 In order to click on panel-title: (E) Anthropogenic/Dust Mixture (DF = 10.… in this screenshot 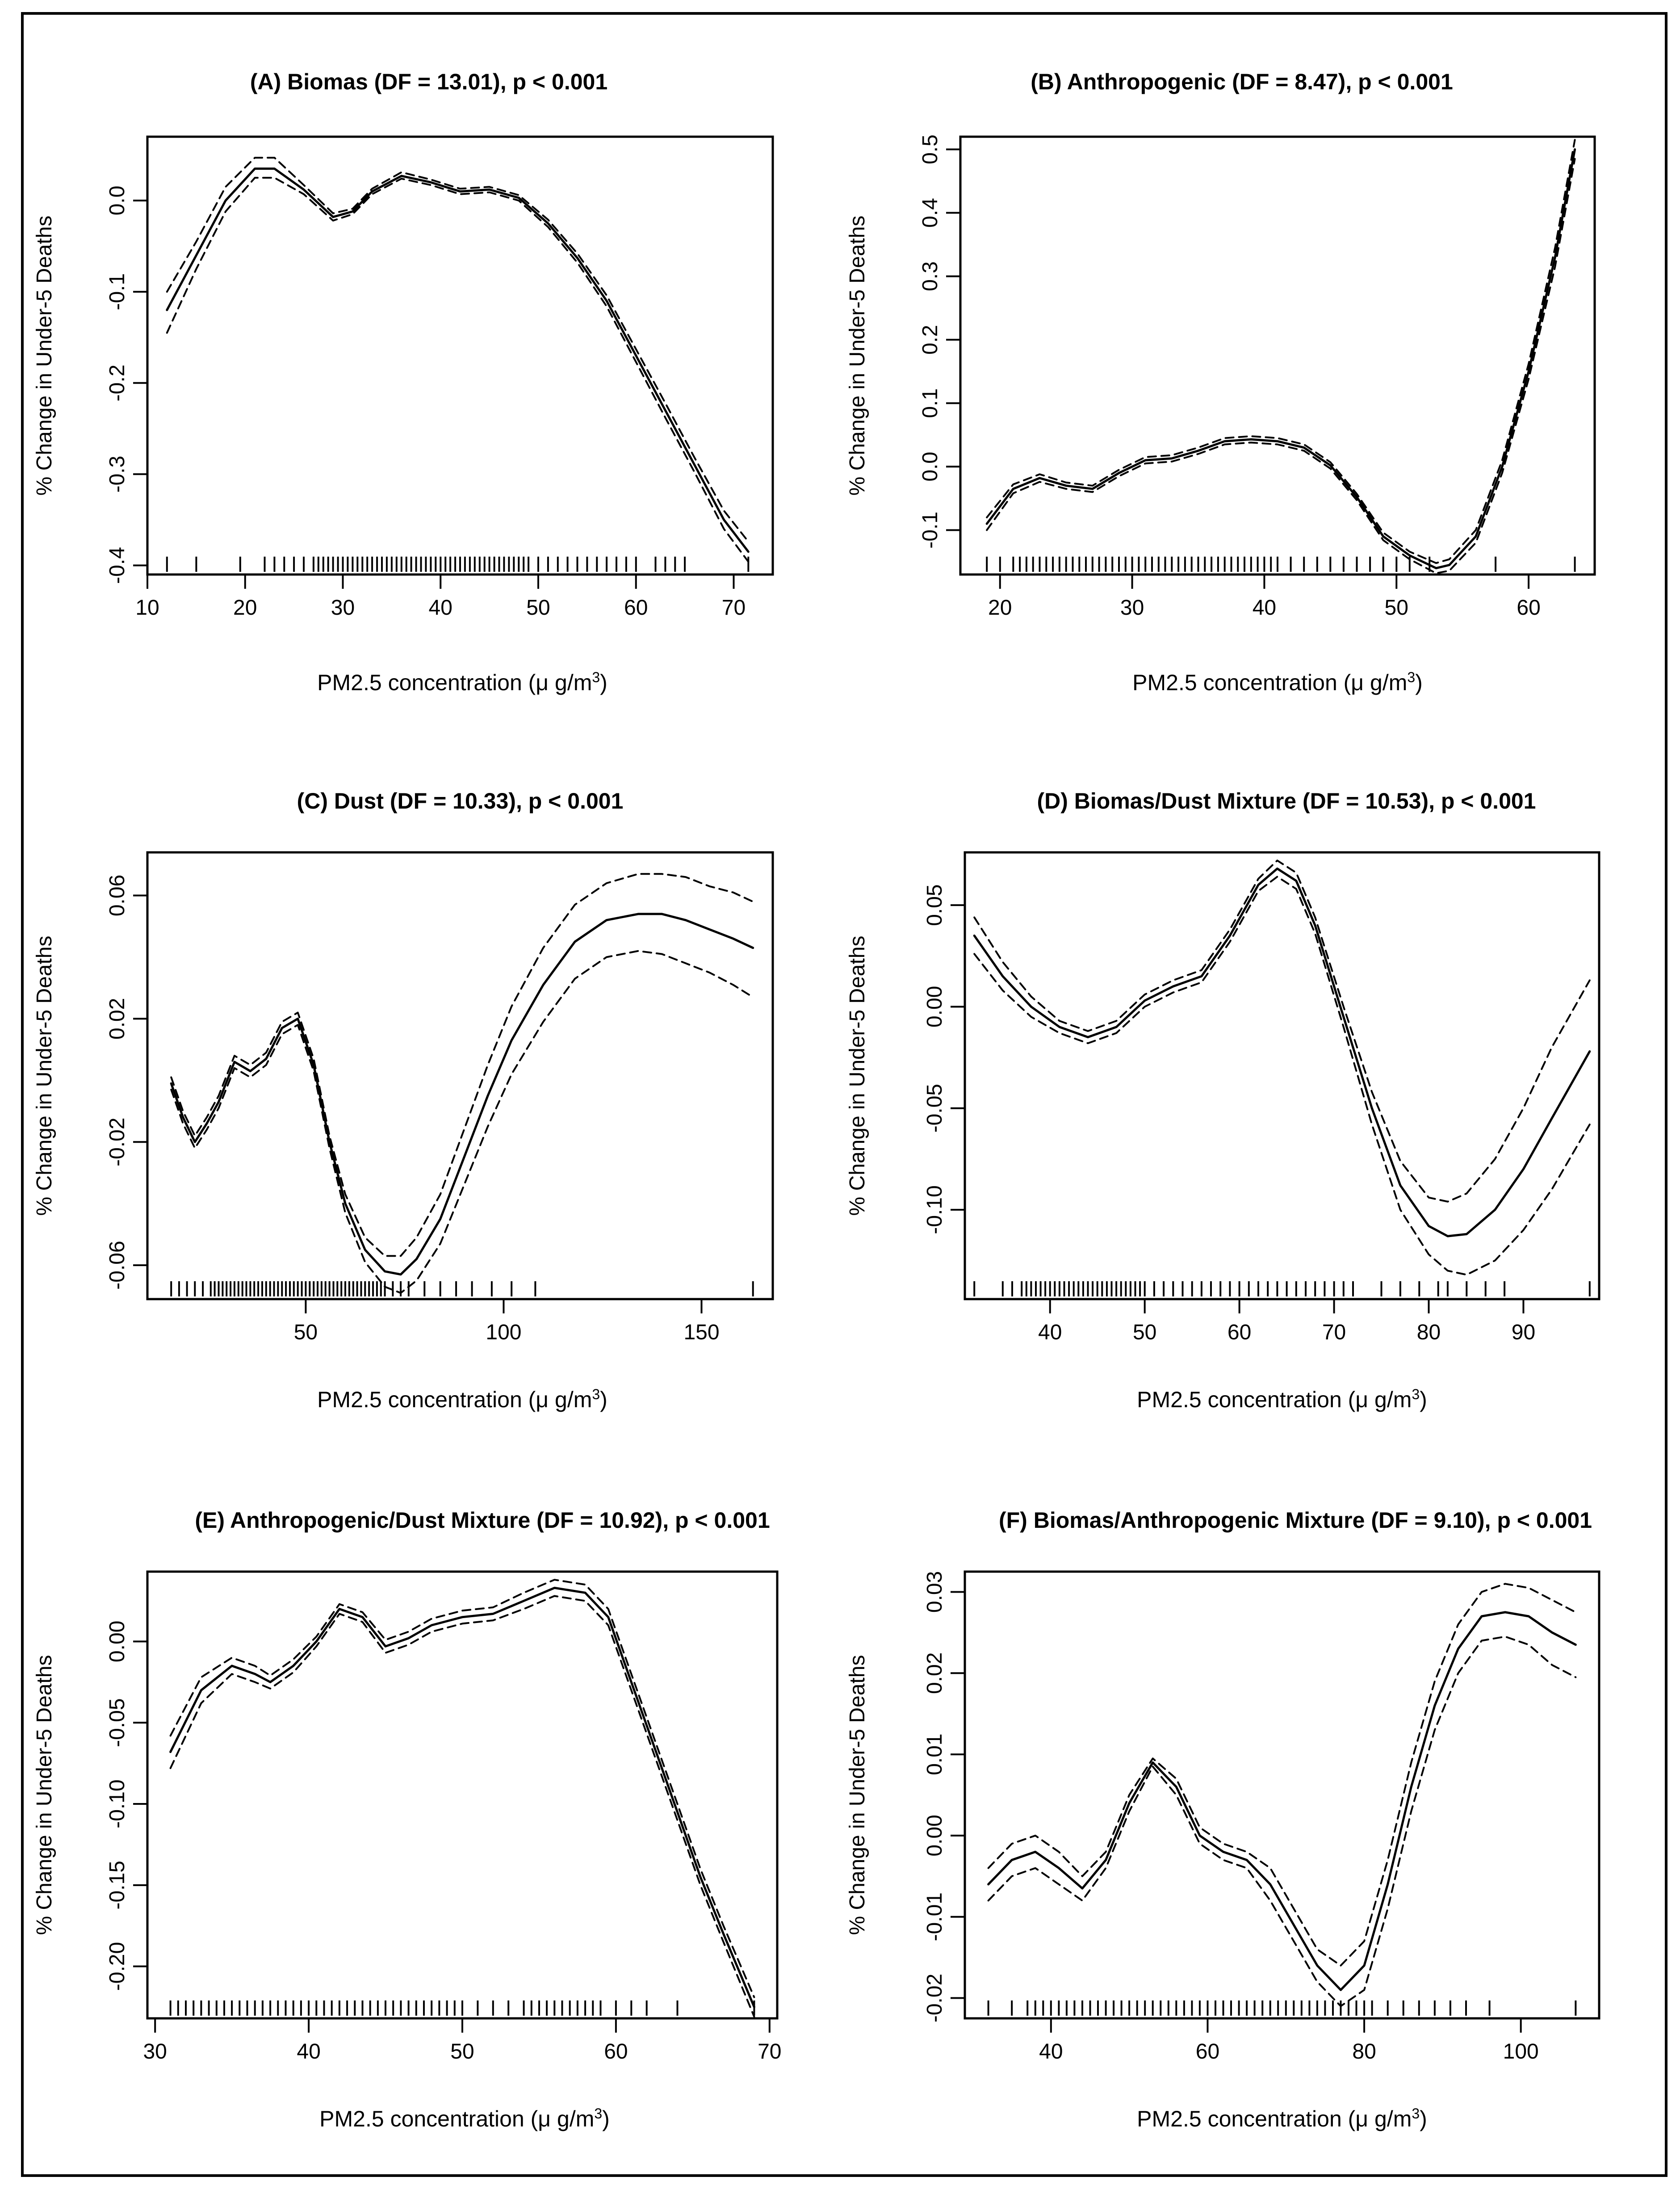, I will do `click(482, 1520)`.